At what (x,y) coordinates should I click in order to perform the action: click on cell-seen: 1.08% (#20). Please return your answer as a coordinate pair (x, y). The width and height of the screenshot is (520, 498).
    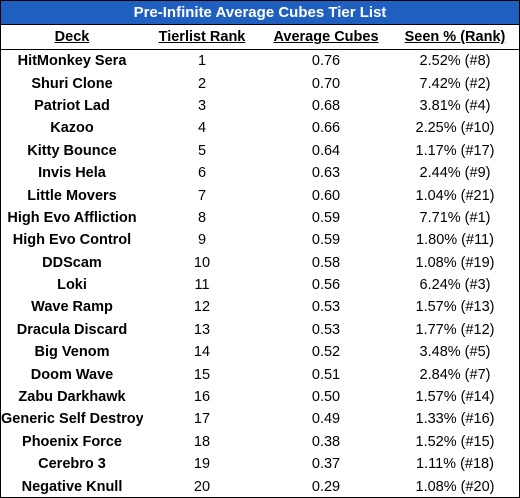
    Looking at the image, I should click on (455, 486).